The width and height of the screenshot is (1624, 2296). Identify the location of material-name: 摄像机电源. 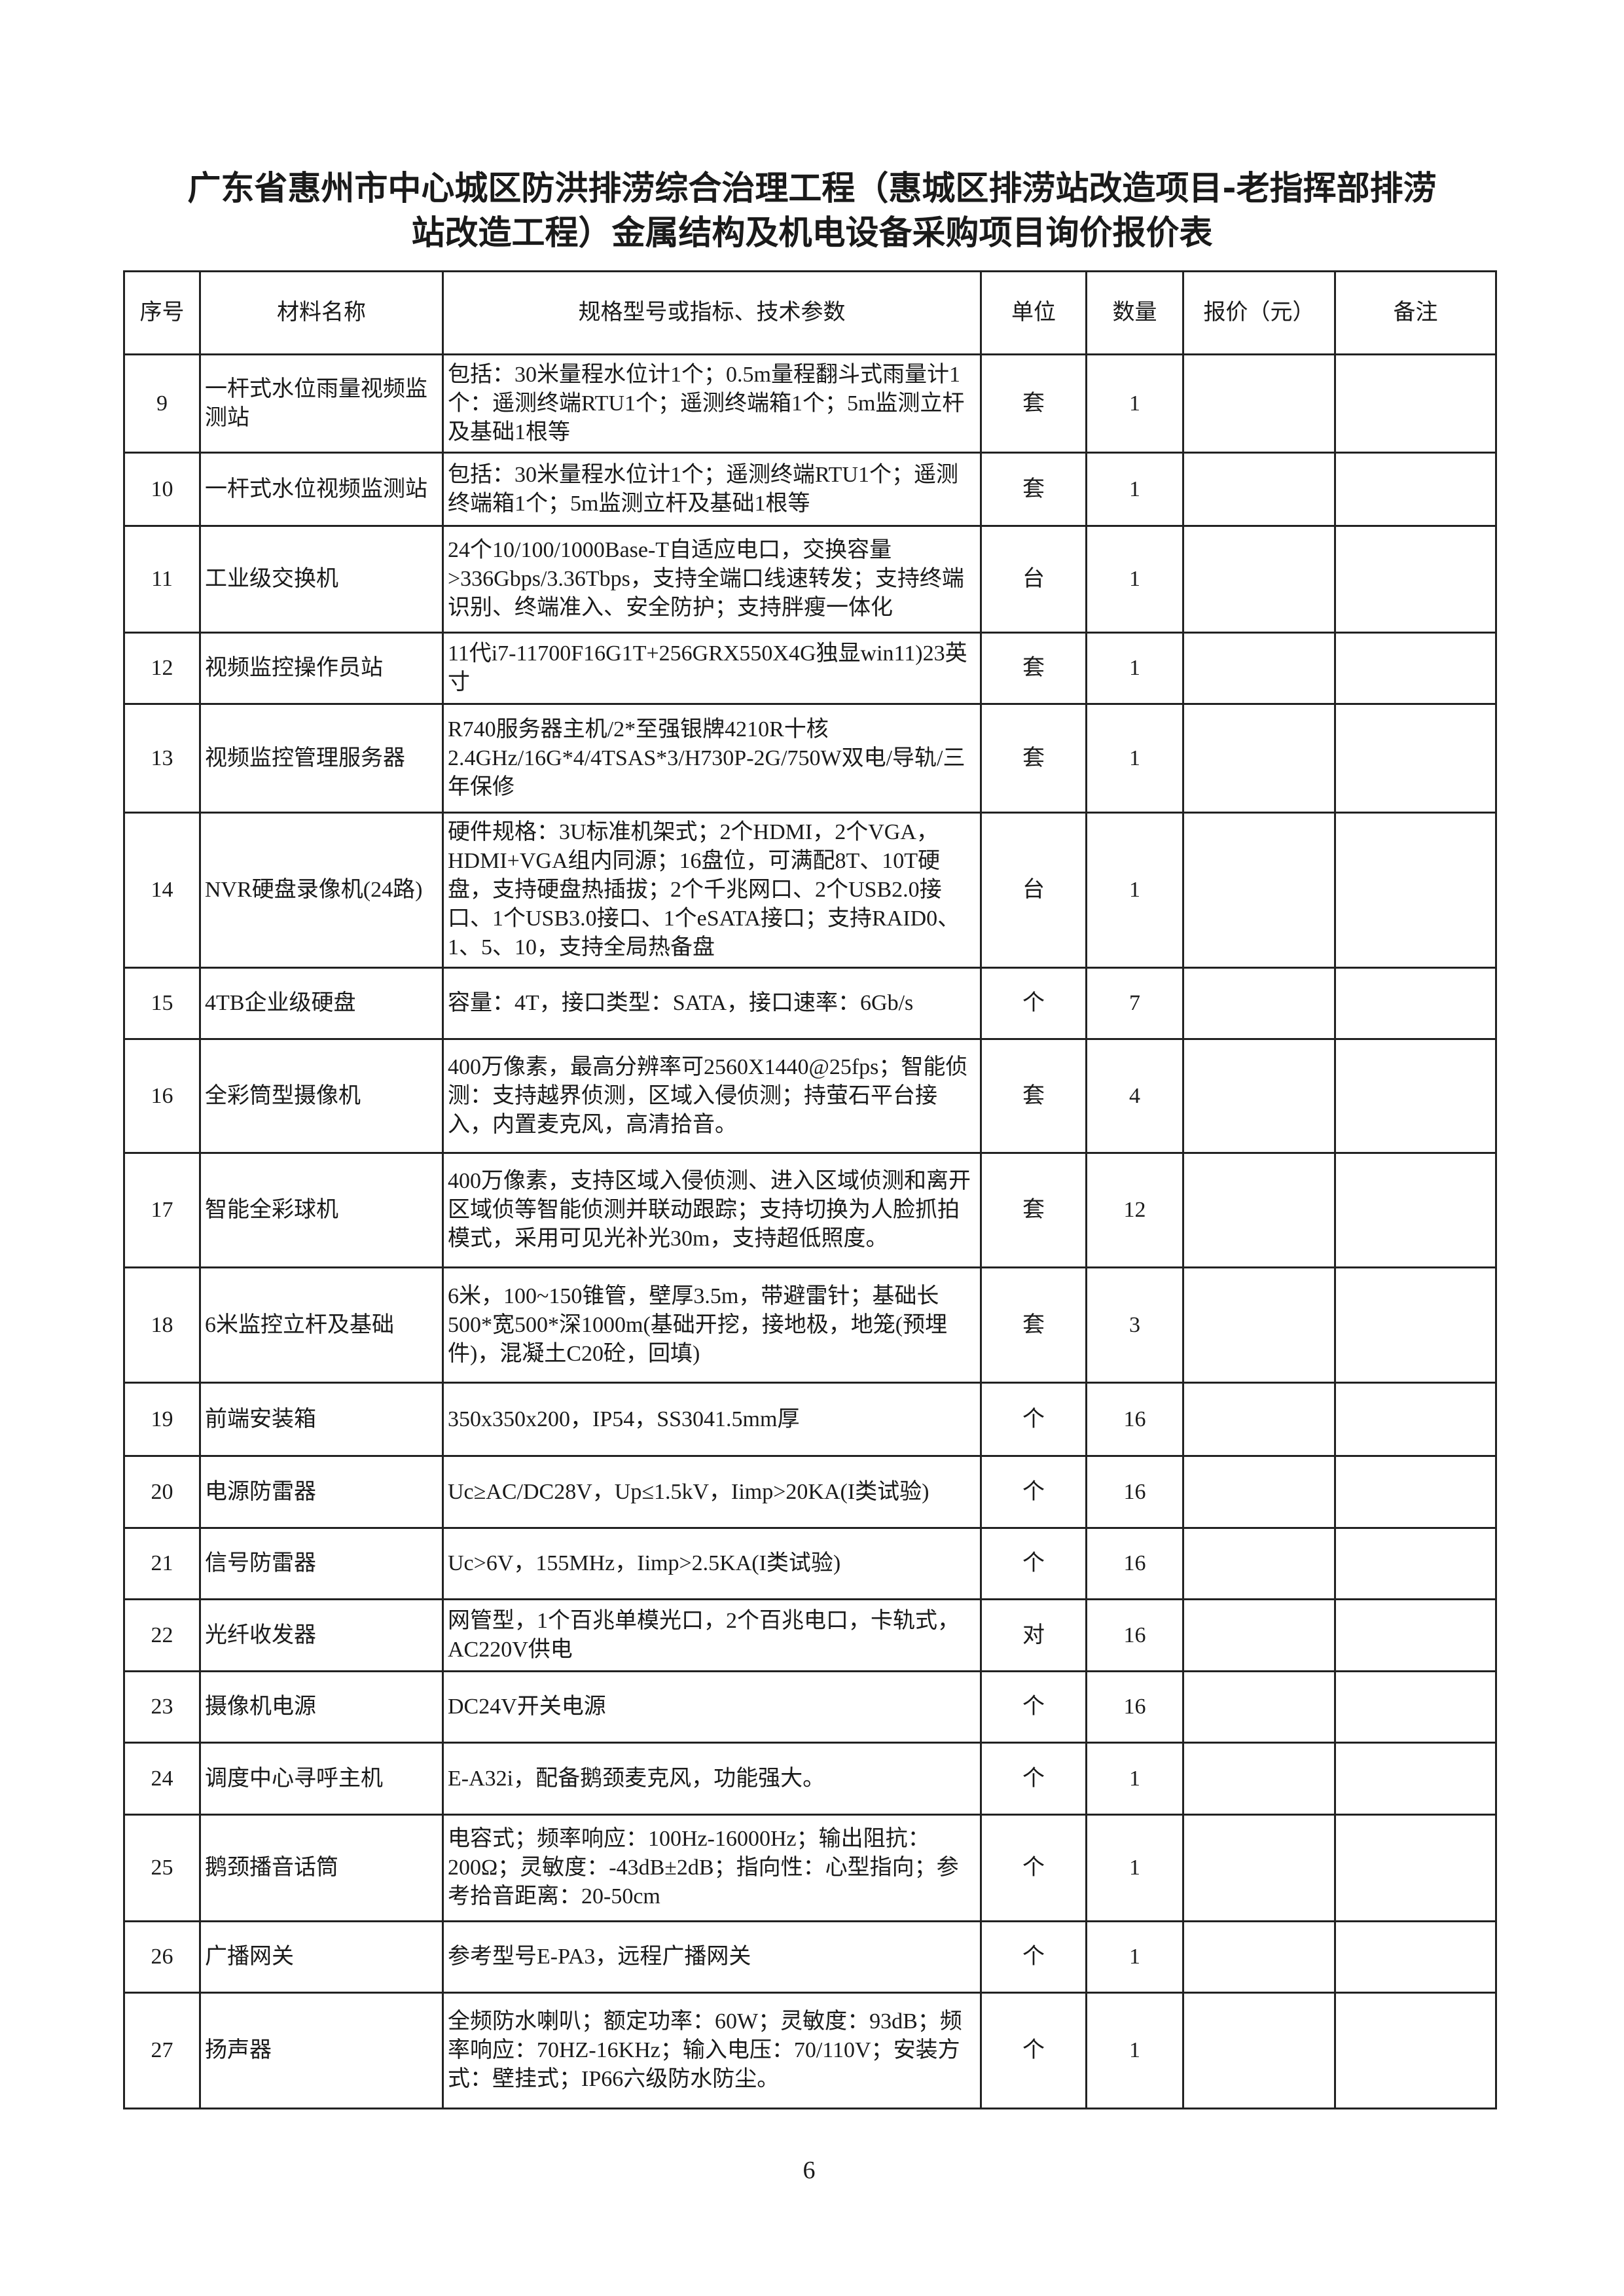
(321, 1707).